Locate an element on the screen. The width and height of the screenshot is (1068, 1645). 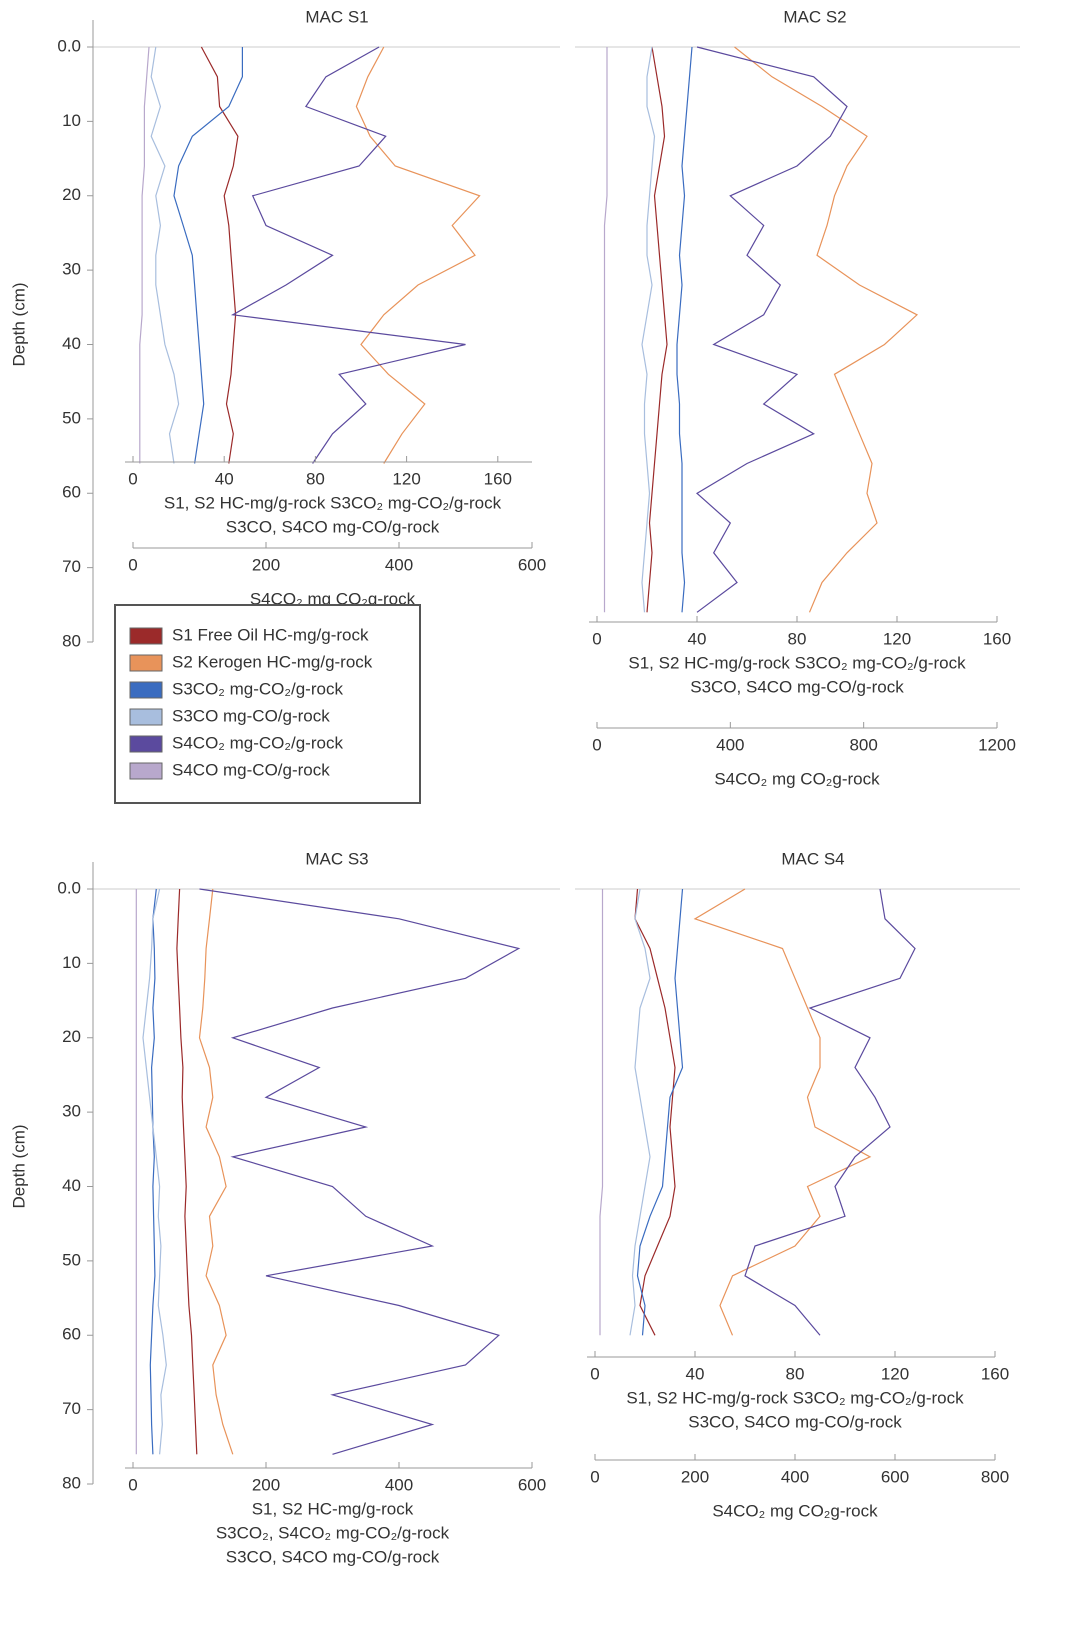
legend-label: S3CO₂ mg-CO₂/g-rock is located at coordinates (257, 688).